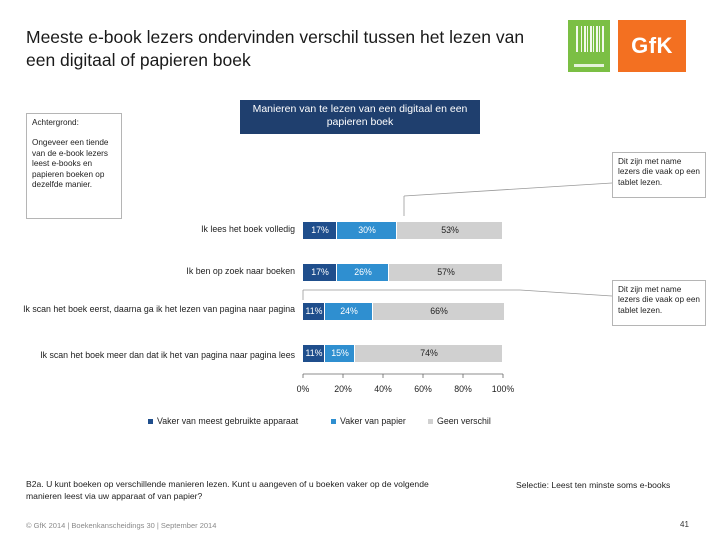 The height and width of the screenshot is (540, 720). What do you see at coordinates (589, 65) in the screenshot?
I see `logo-underline-icon` at bounding box center [589, 65].